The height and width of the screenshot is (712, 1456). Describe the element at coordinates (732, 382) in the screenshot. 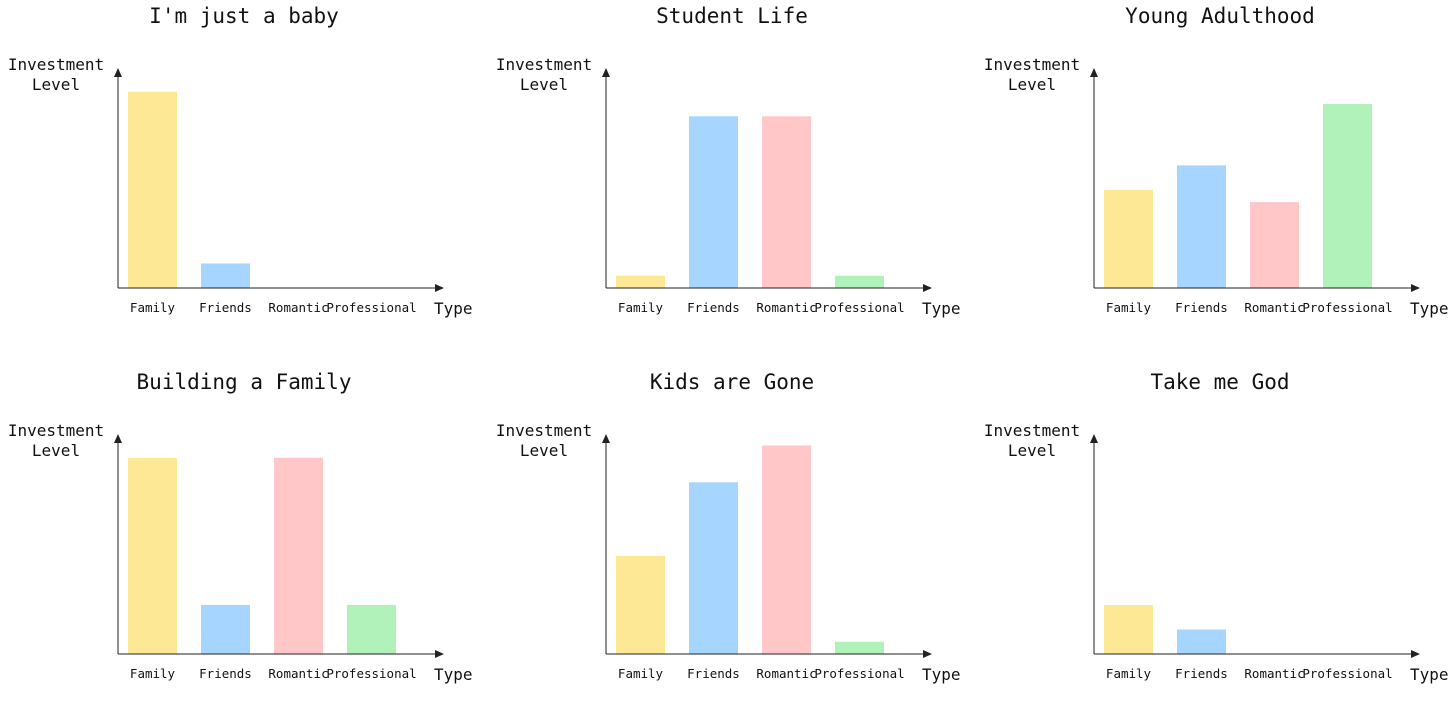

I see `chart-title: Kids are Gone` at that location.